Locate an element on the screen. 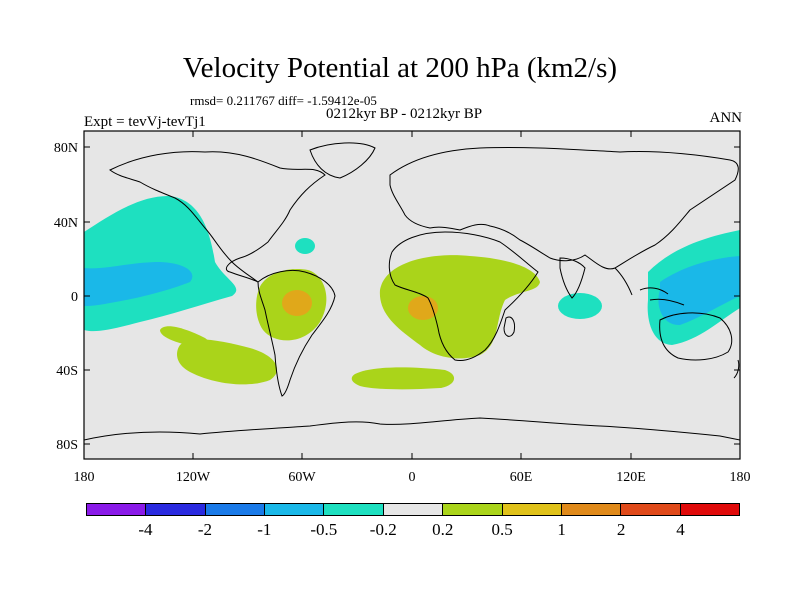  rmsd-diff-stats: rmsd= 0.211767 diff= -1.59412e-05 is located at coordinates (283, 100).